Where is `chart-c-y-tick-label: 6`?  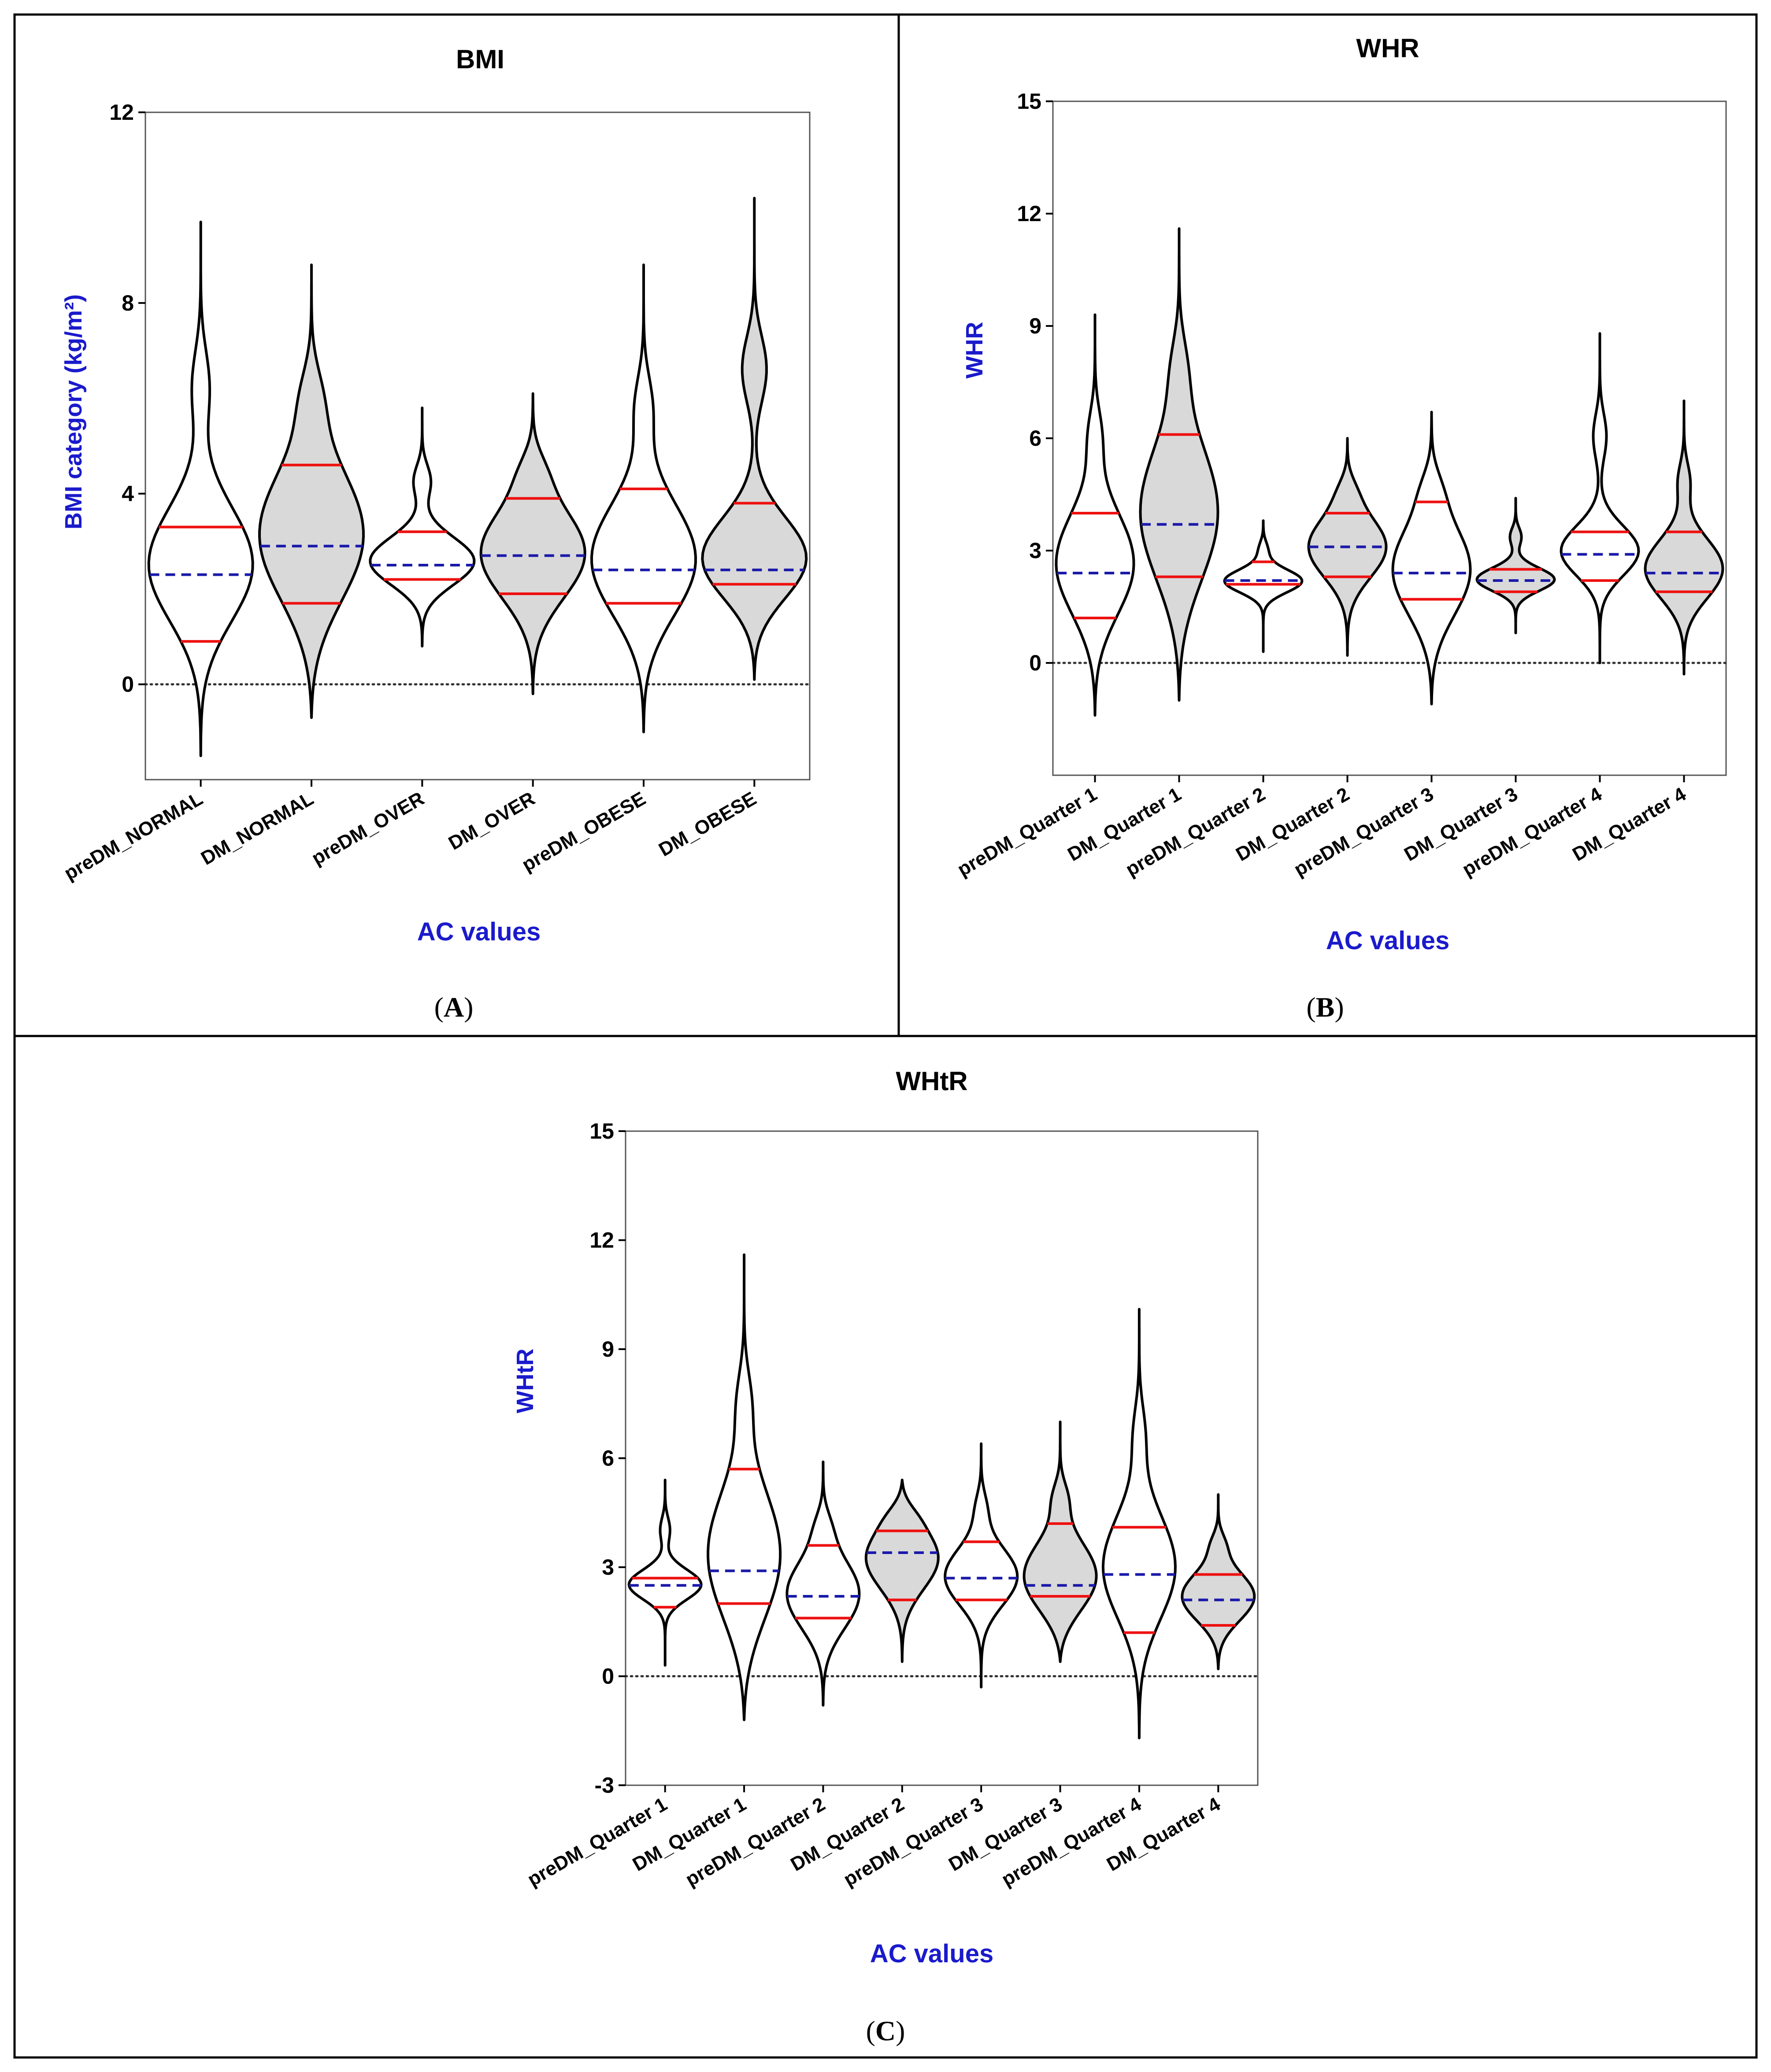 chart-c-y-tick-label: 6 is located at coordinates (608, 1458).